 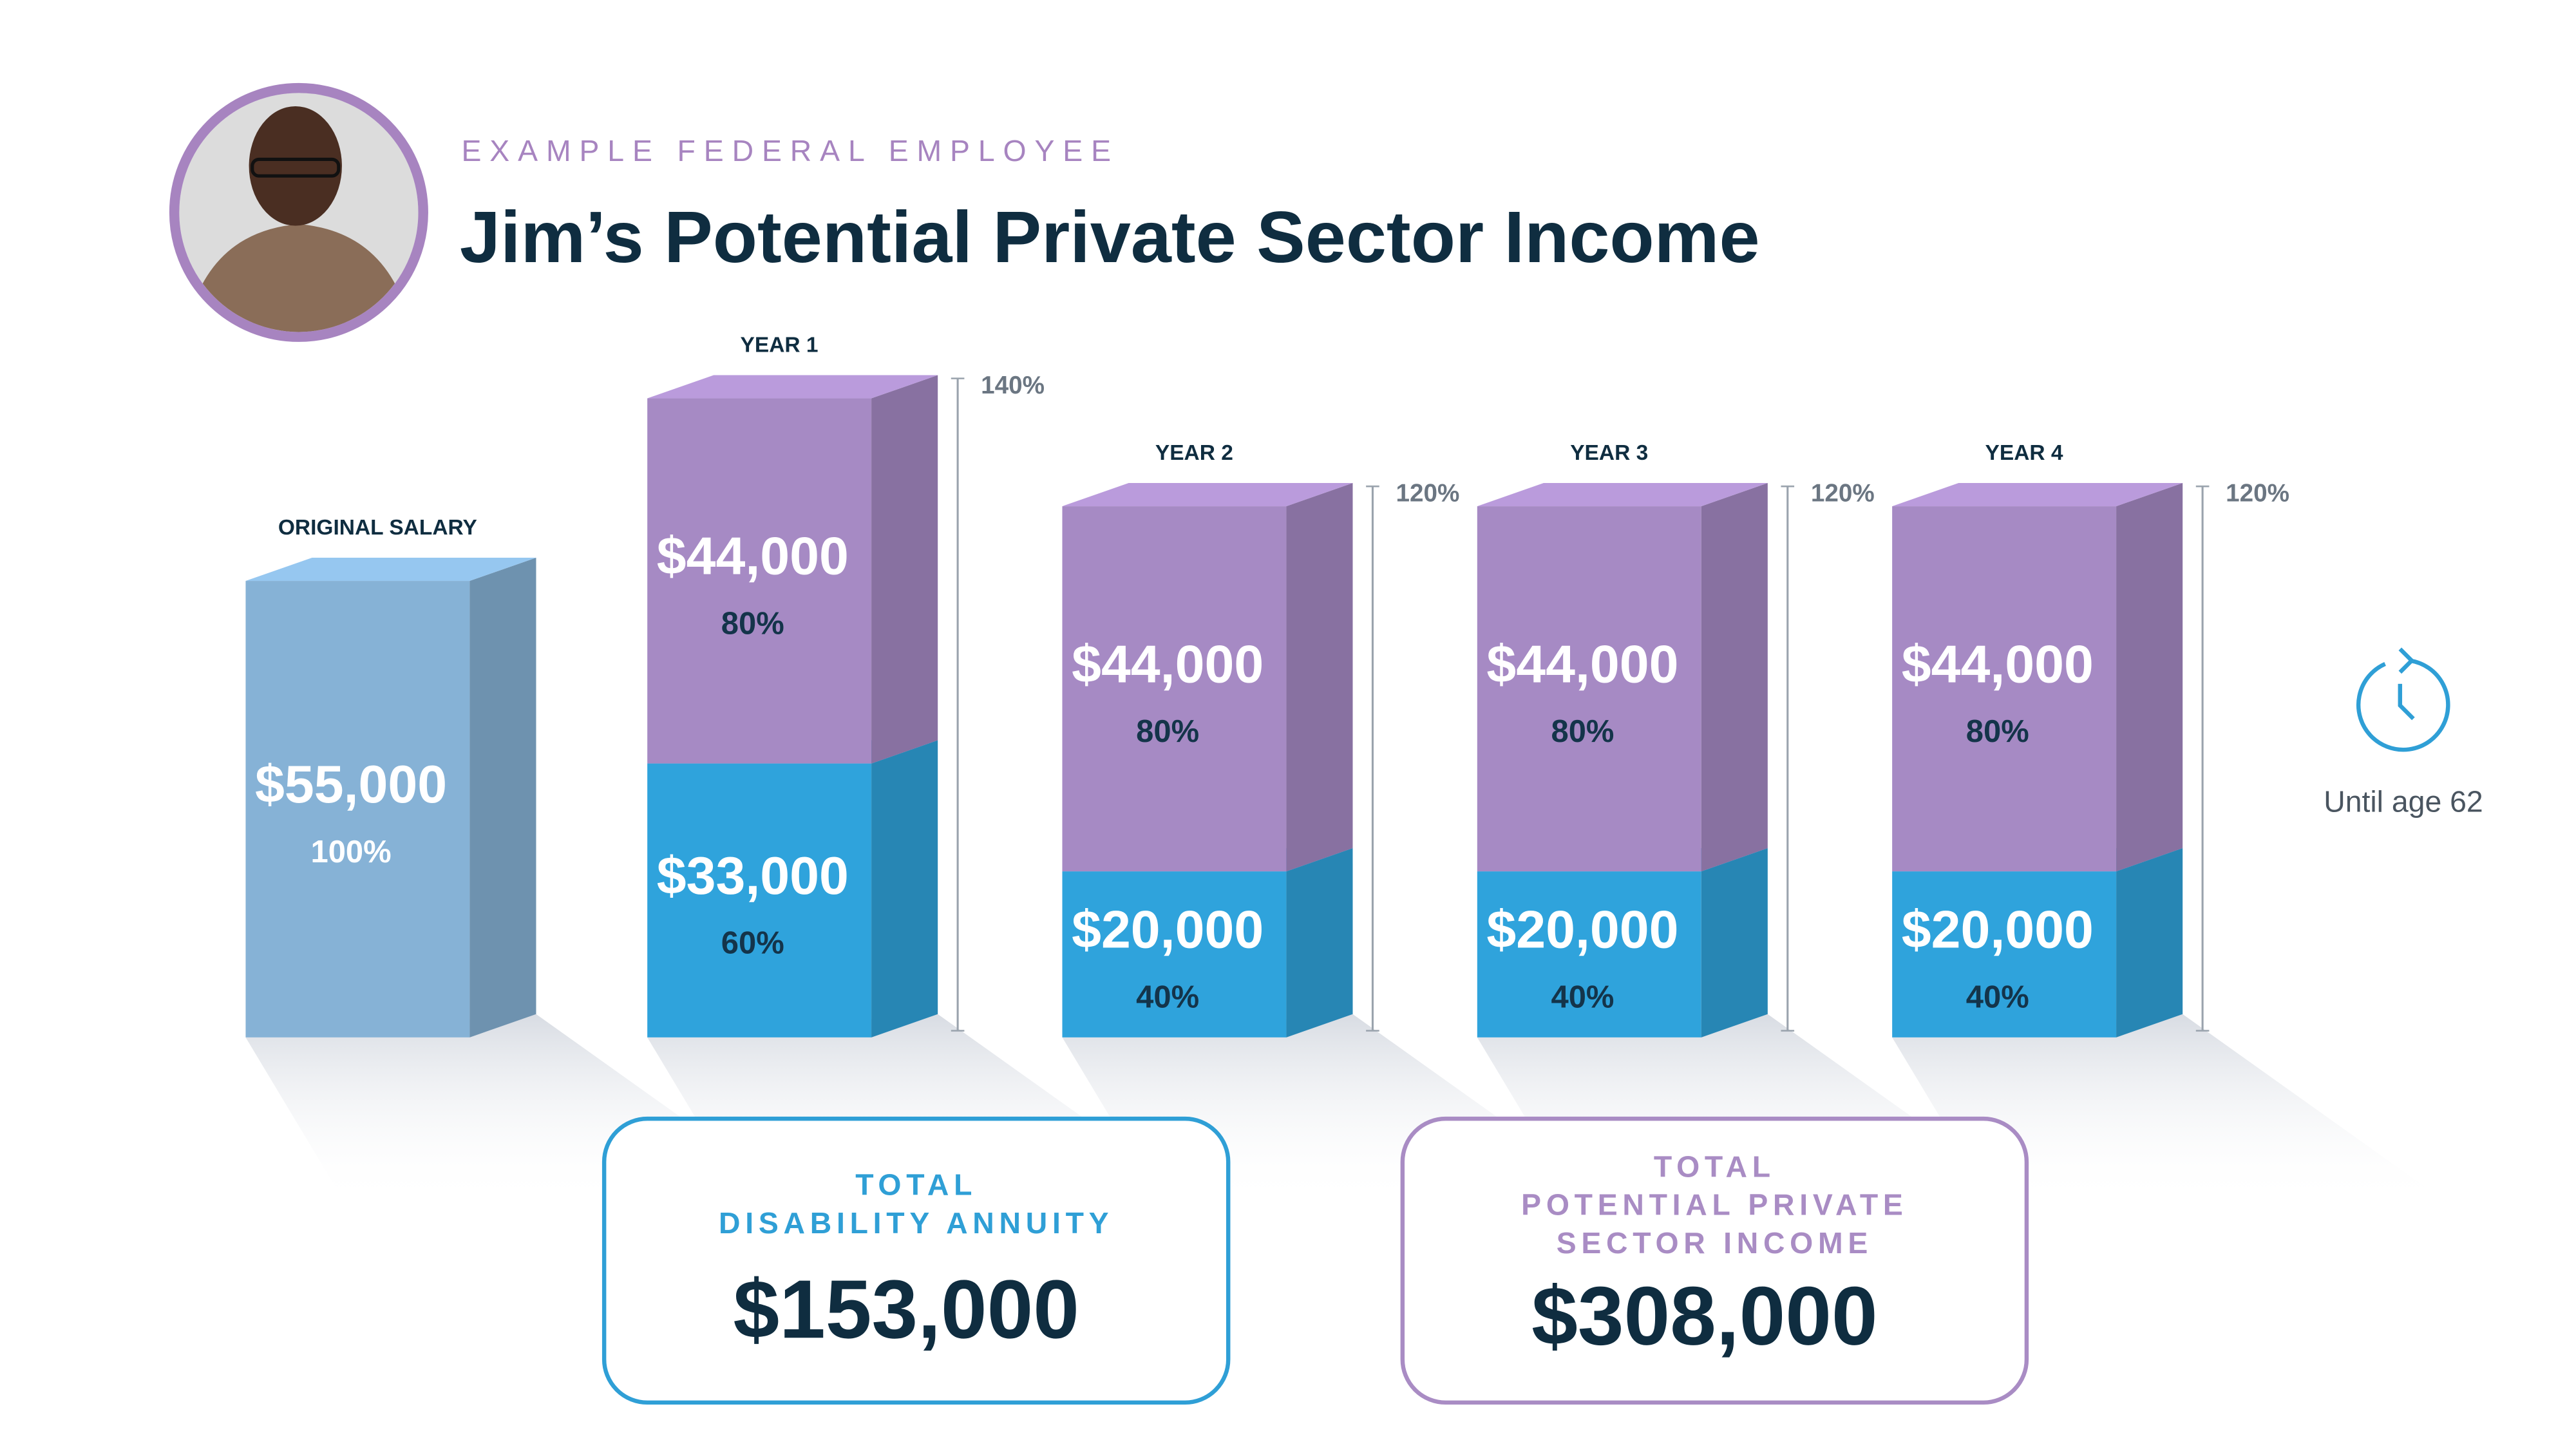 What do you see at coordinates (780, 345) in the screenshot?
I see `category-label: YEAR 1` at bounding box center [780, 345].